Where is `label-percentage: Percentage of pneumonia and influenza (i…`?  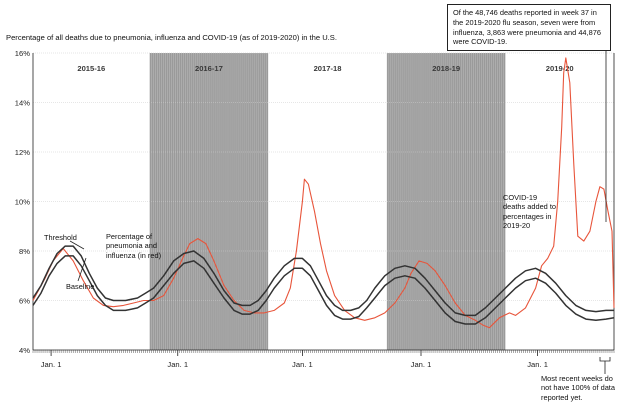 label-percentage: Percentage of pneumonia and influenza (i… is located at coordinates (134, 246).